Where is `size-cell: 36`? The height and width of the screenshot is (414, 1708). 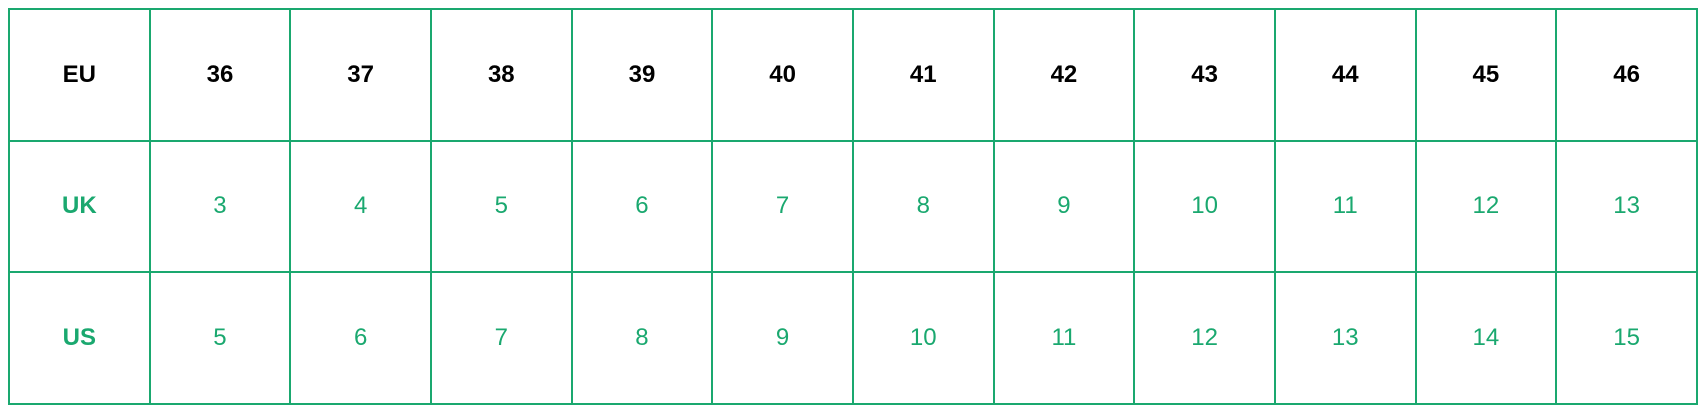
size-cell: 36 is located at coordinates (220, 75).